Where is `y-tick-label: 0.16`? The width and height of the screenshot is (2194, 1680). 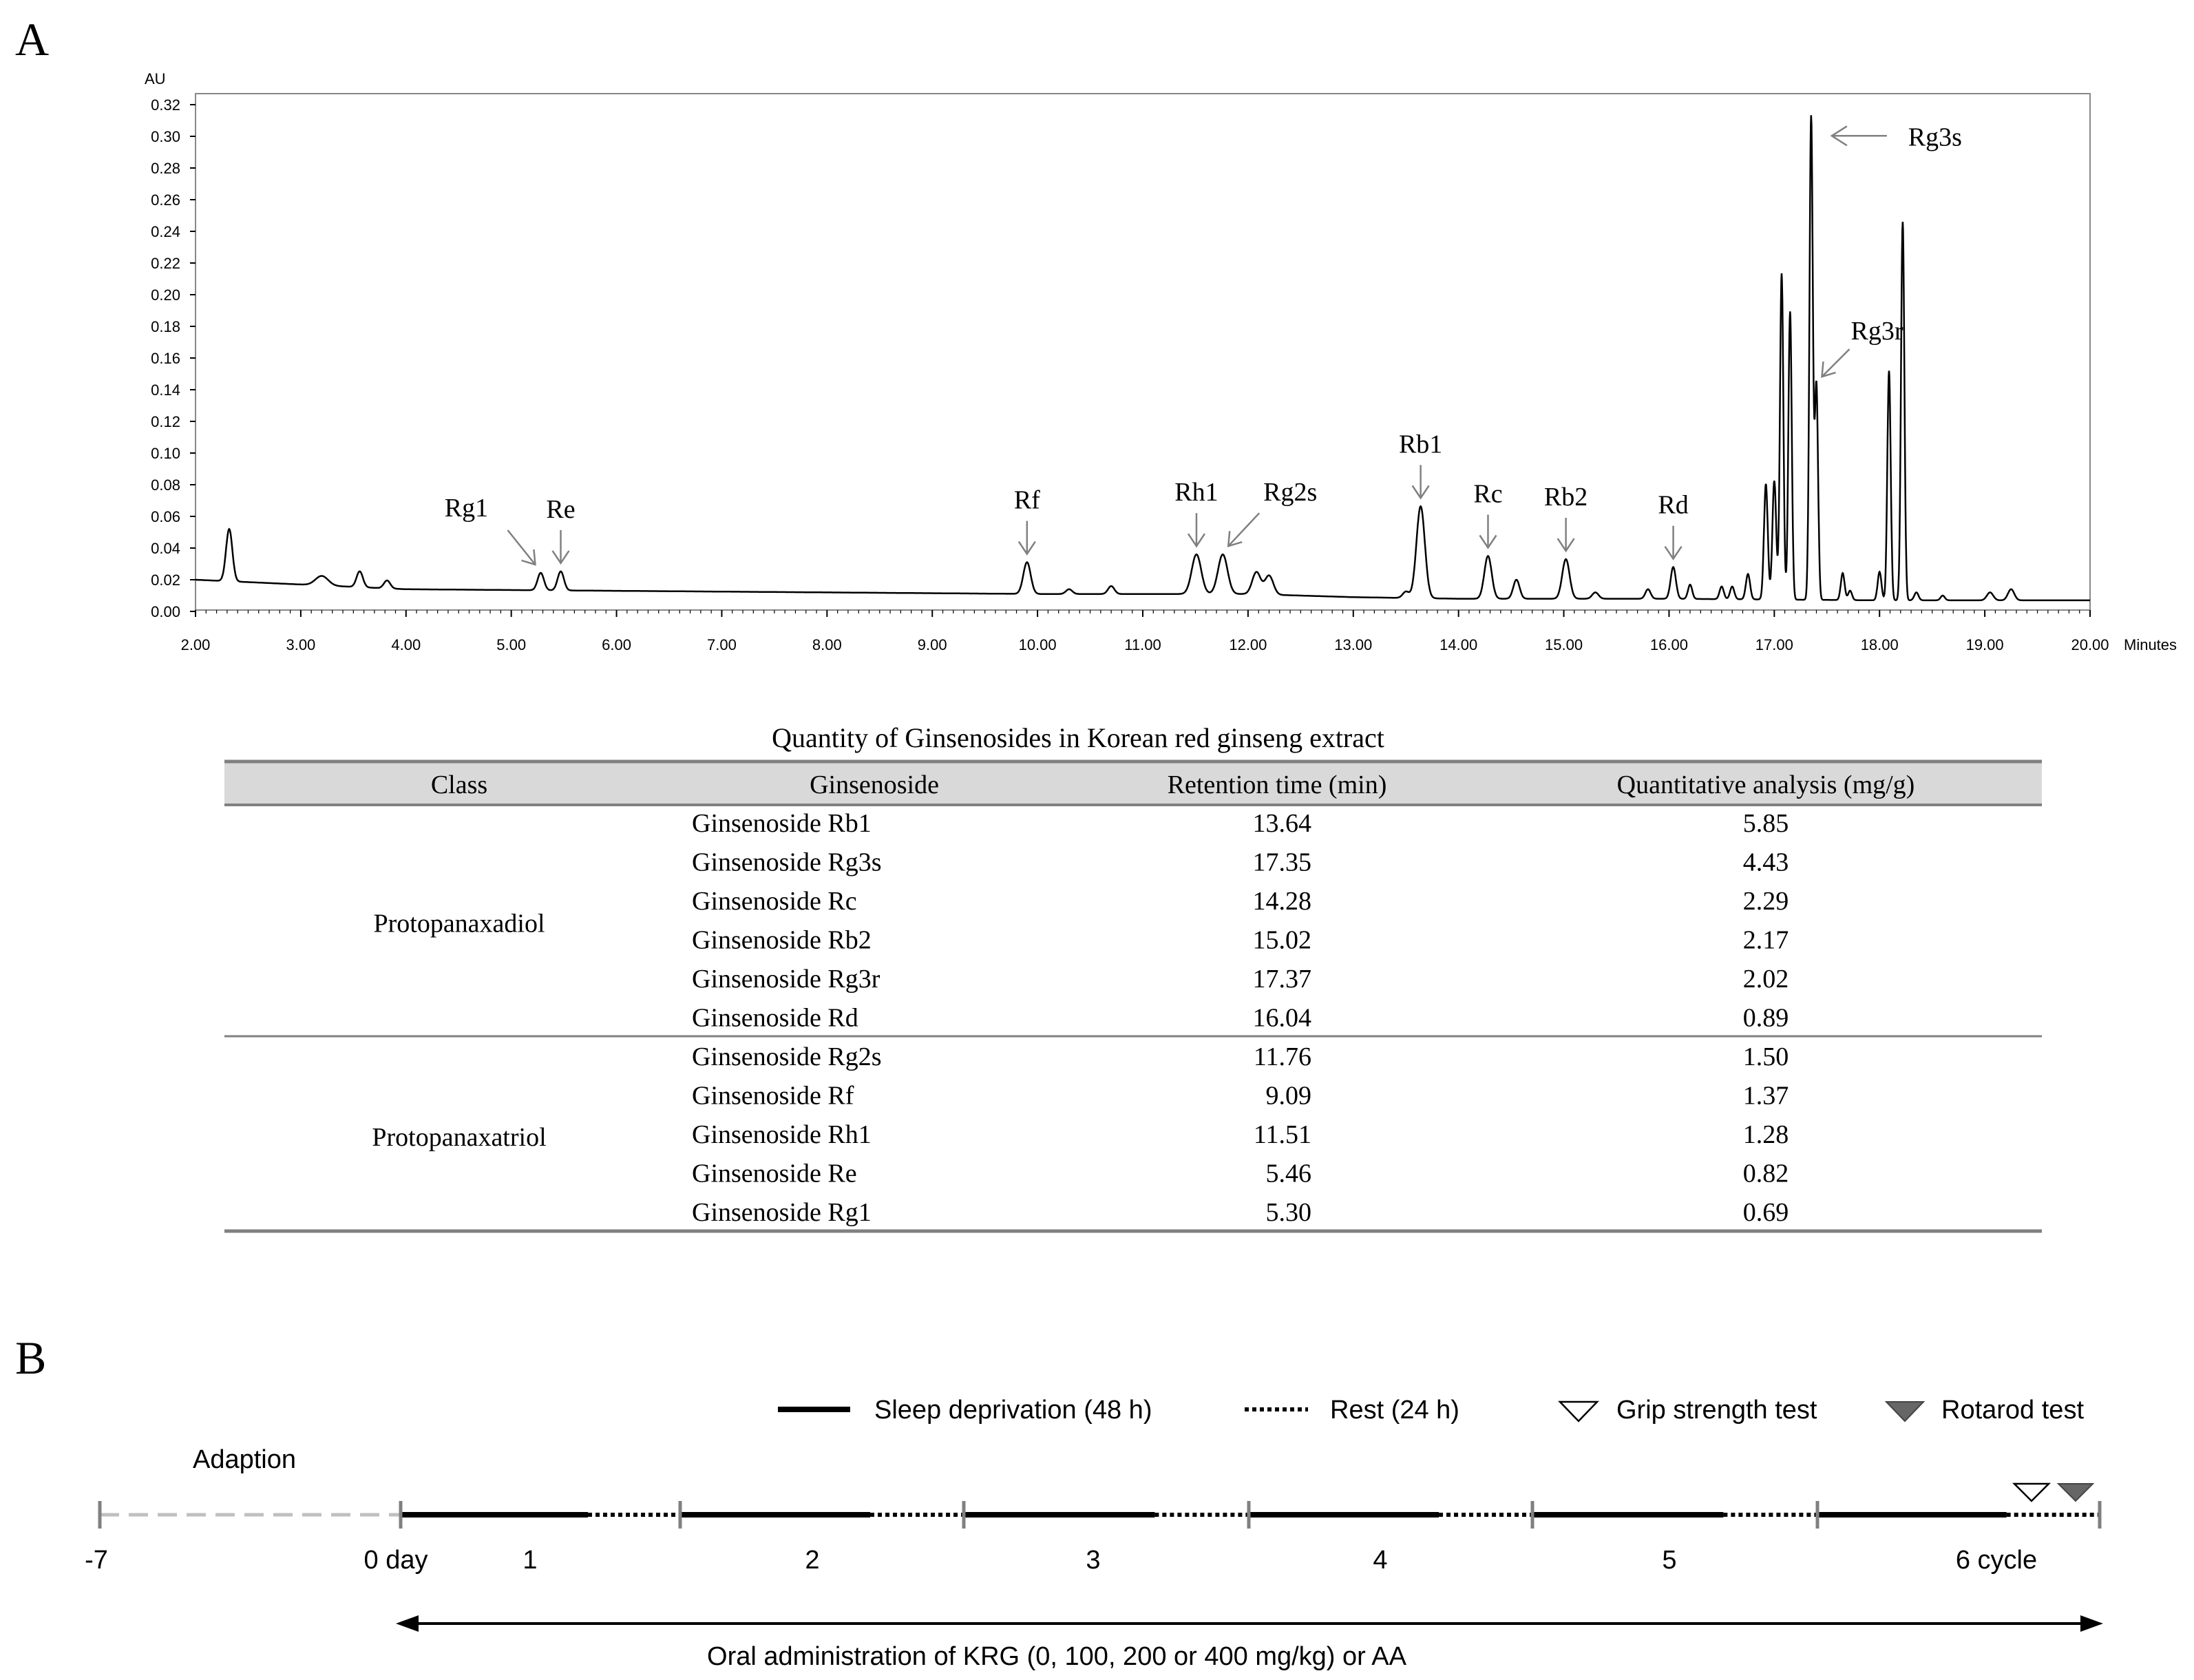 y-tick-label: 0.16 is located at coordinates (165, 358).